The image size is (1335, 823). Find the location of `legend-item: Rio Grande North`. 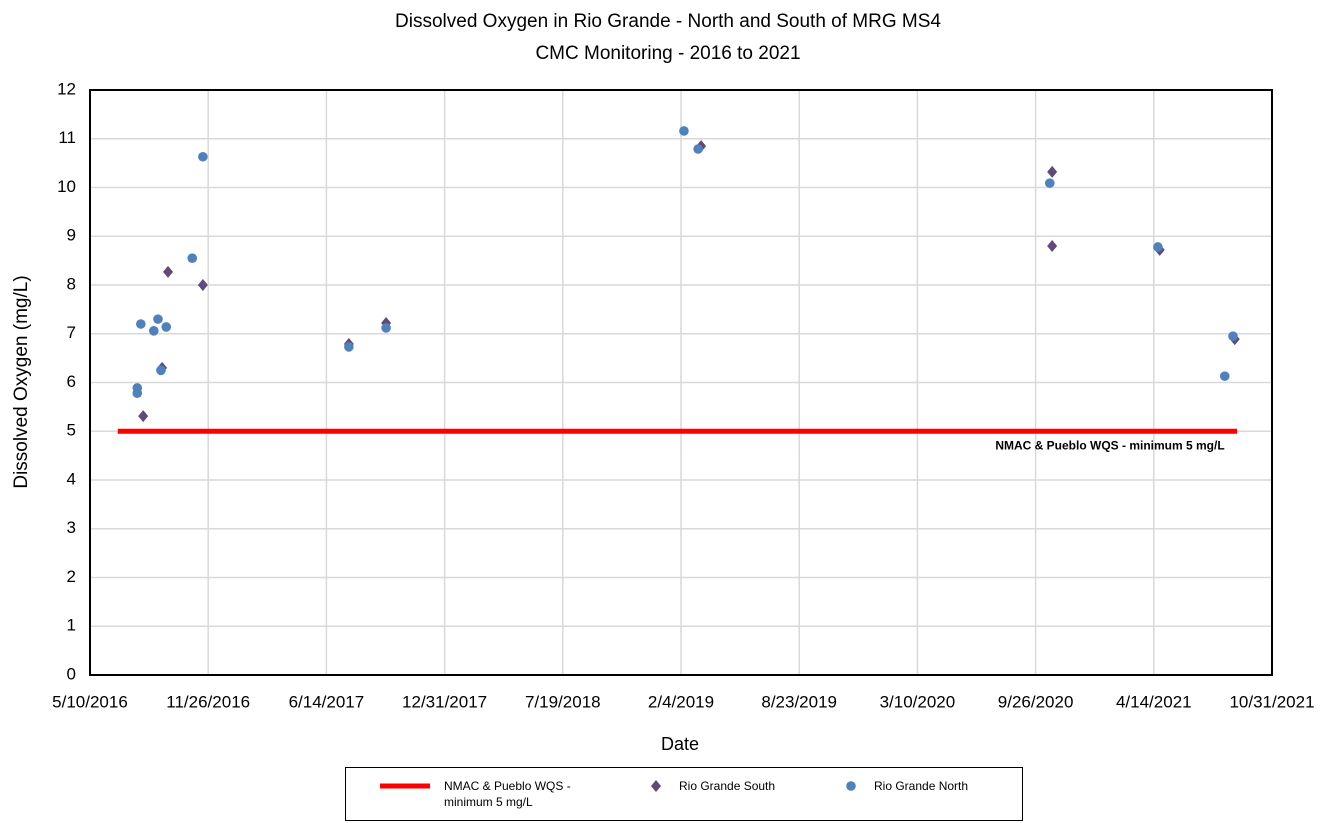

legend-item: Rio Grande North is located at coordinates (925, 786).